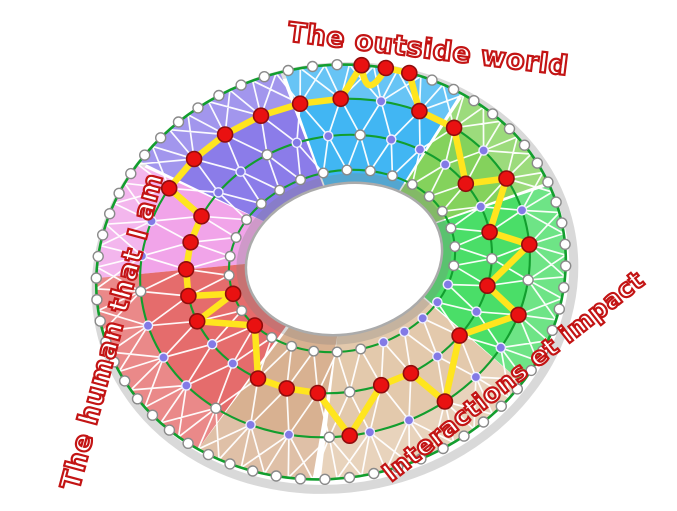 The height and width of the screenshot is (511, 677). Describe the element at coordinates (268, 403) in the screenshot. I see `sector-human-tan` at that location.